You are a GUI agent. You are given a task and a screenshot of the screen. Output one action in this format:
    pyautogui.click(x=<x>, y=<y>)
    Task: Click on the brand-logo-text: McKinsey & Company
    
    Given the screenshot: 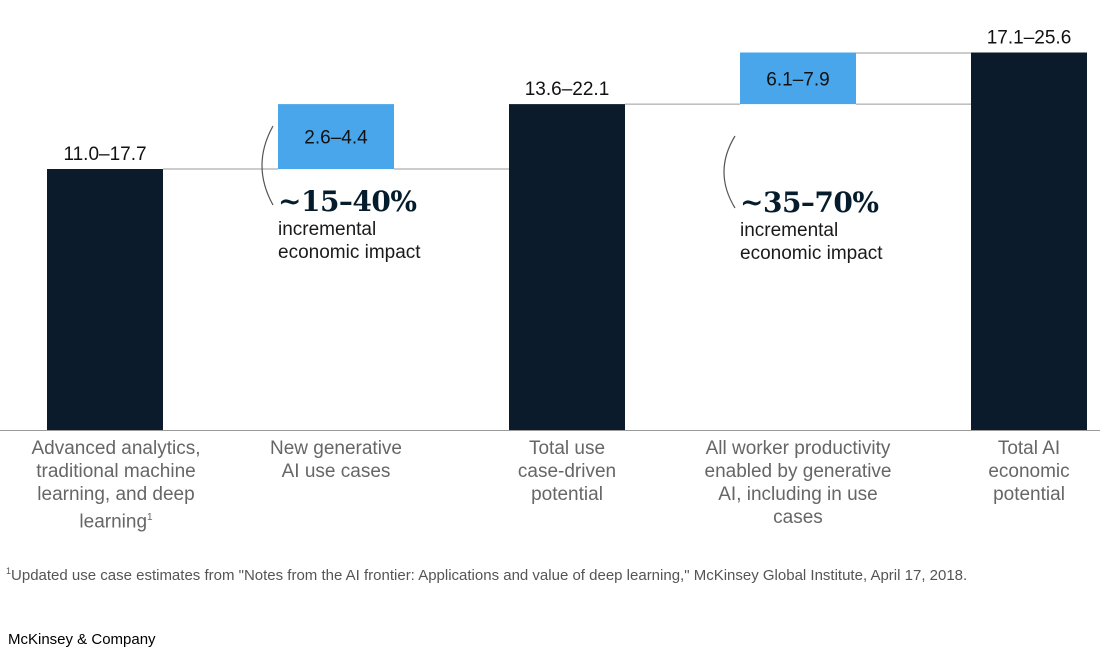 What is the action you would take?
    pyautogui.click(x=82, y=639)
    